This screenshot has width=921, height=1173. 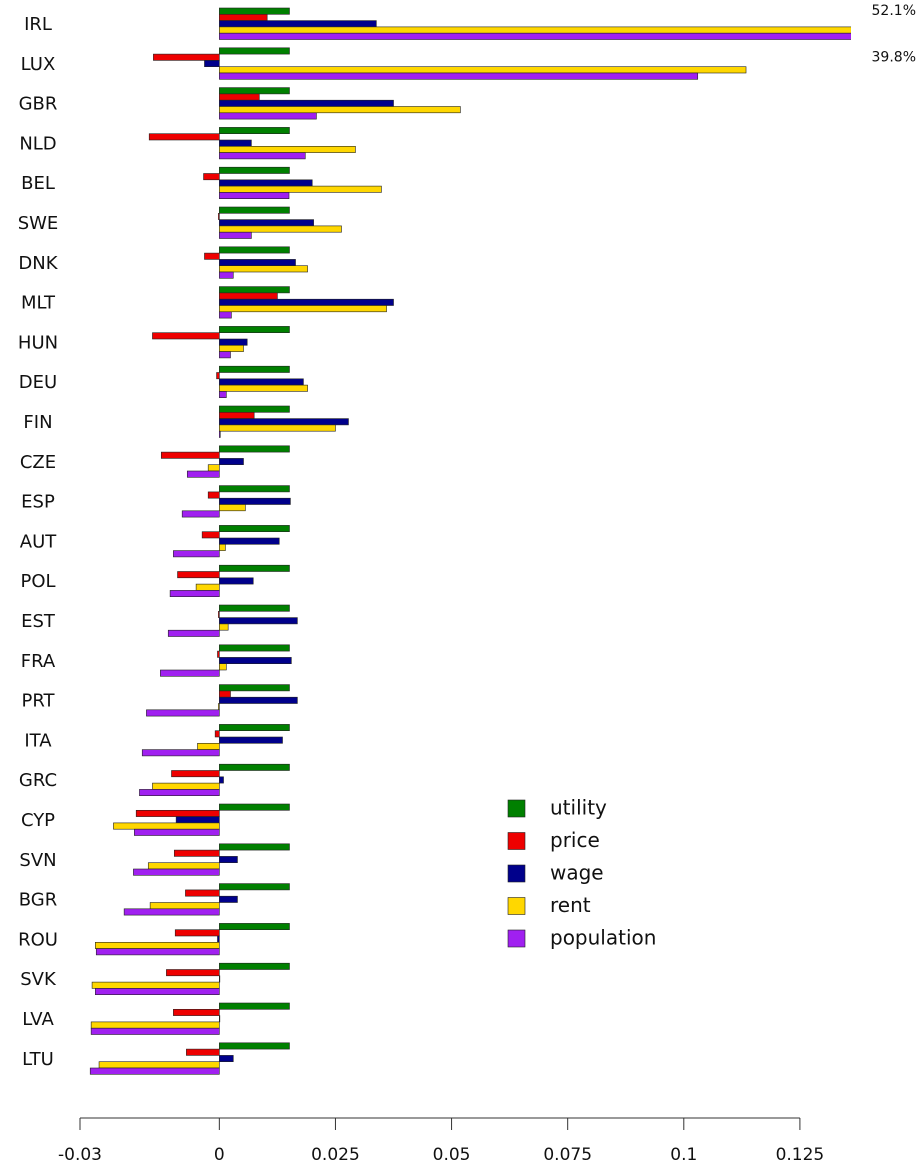 What do you see at coordinates (219, 1155) in the screenshot?
I see `x-tick-label: 0` at bounding box center [219, 1155].